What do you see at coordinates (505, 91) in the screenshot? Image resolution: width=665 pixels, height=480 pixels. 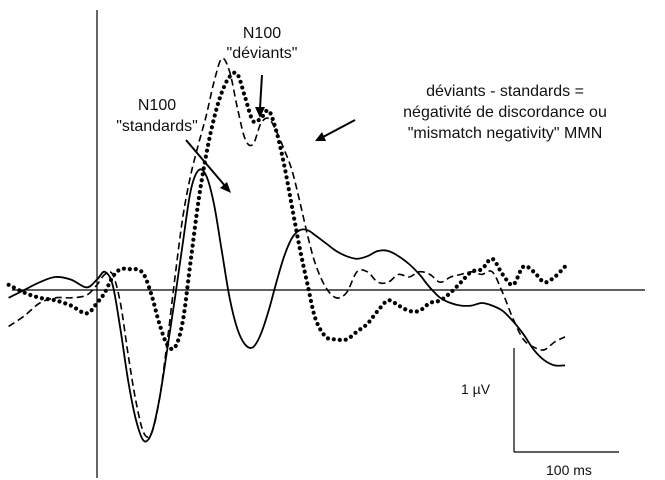 I see `mmn-label-line1: déviants - standards =` at bounding box center [505, 91].